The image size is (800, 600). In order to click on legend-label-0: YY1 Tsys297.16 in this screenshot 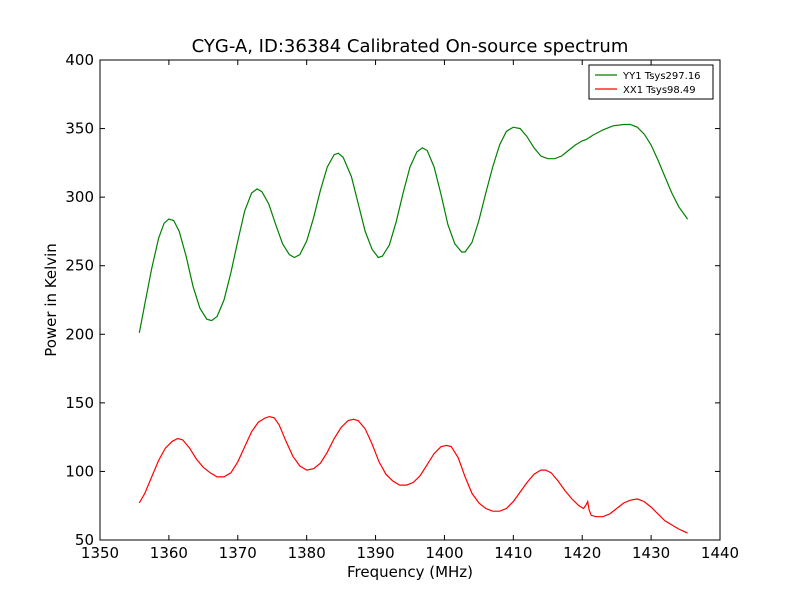, I will do `click(661, 76)`.